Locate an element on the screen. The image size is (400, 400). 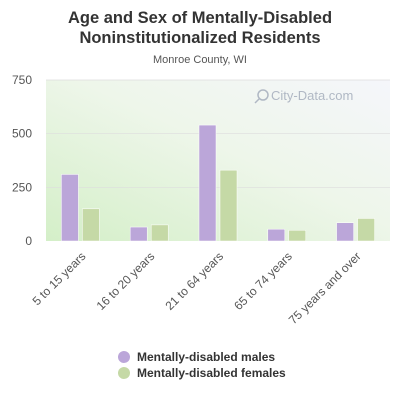
x-tick-label: 65 to 74 years is located at coordinates (263, 281).